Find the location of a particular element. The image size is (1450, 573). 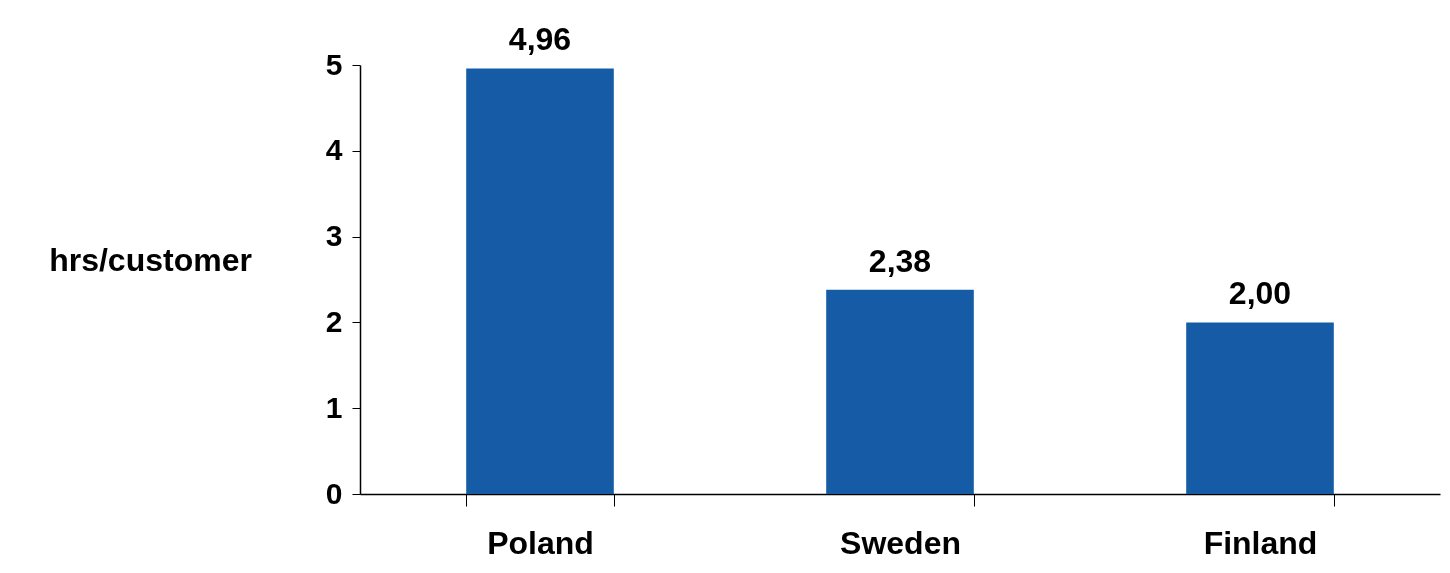

y-tick-label: 5 is located at coordinates (334, 64).